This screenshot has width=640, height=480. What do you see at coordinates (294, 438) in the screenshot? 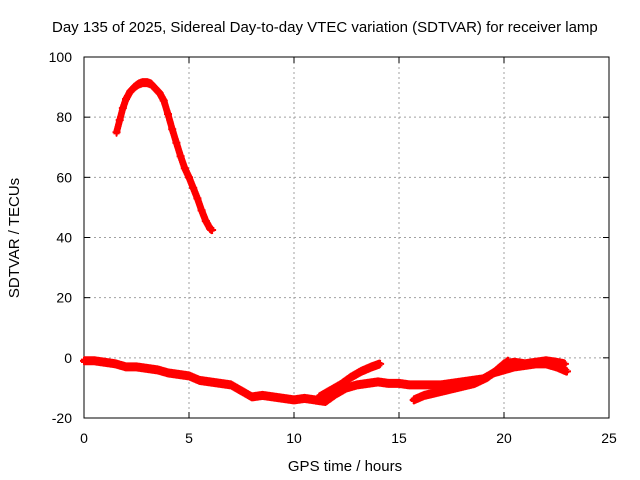
I see `x-tick-label: 10` at bounding box center [294, 438].